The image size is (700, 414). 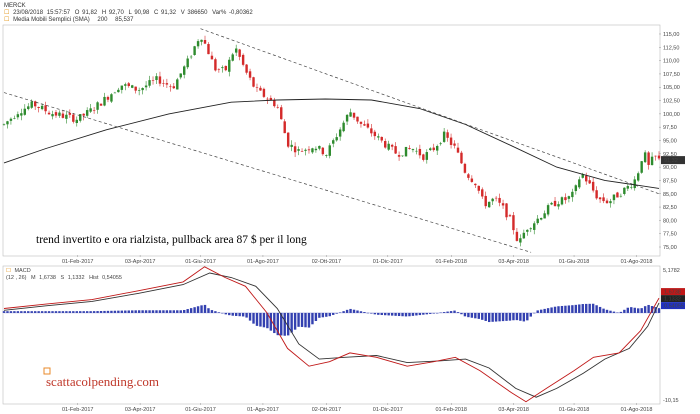 I want to click on macd-params: (12 , 26), so click(x=16, y=278).